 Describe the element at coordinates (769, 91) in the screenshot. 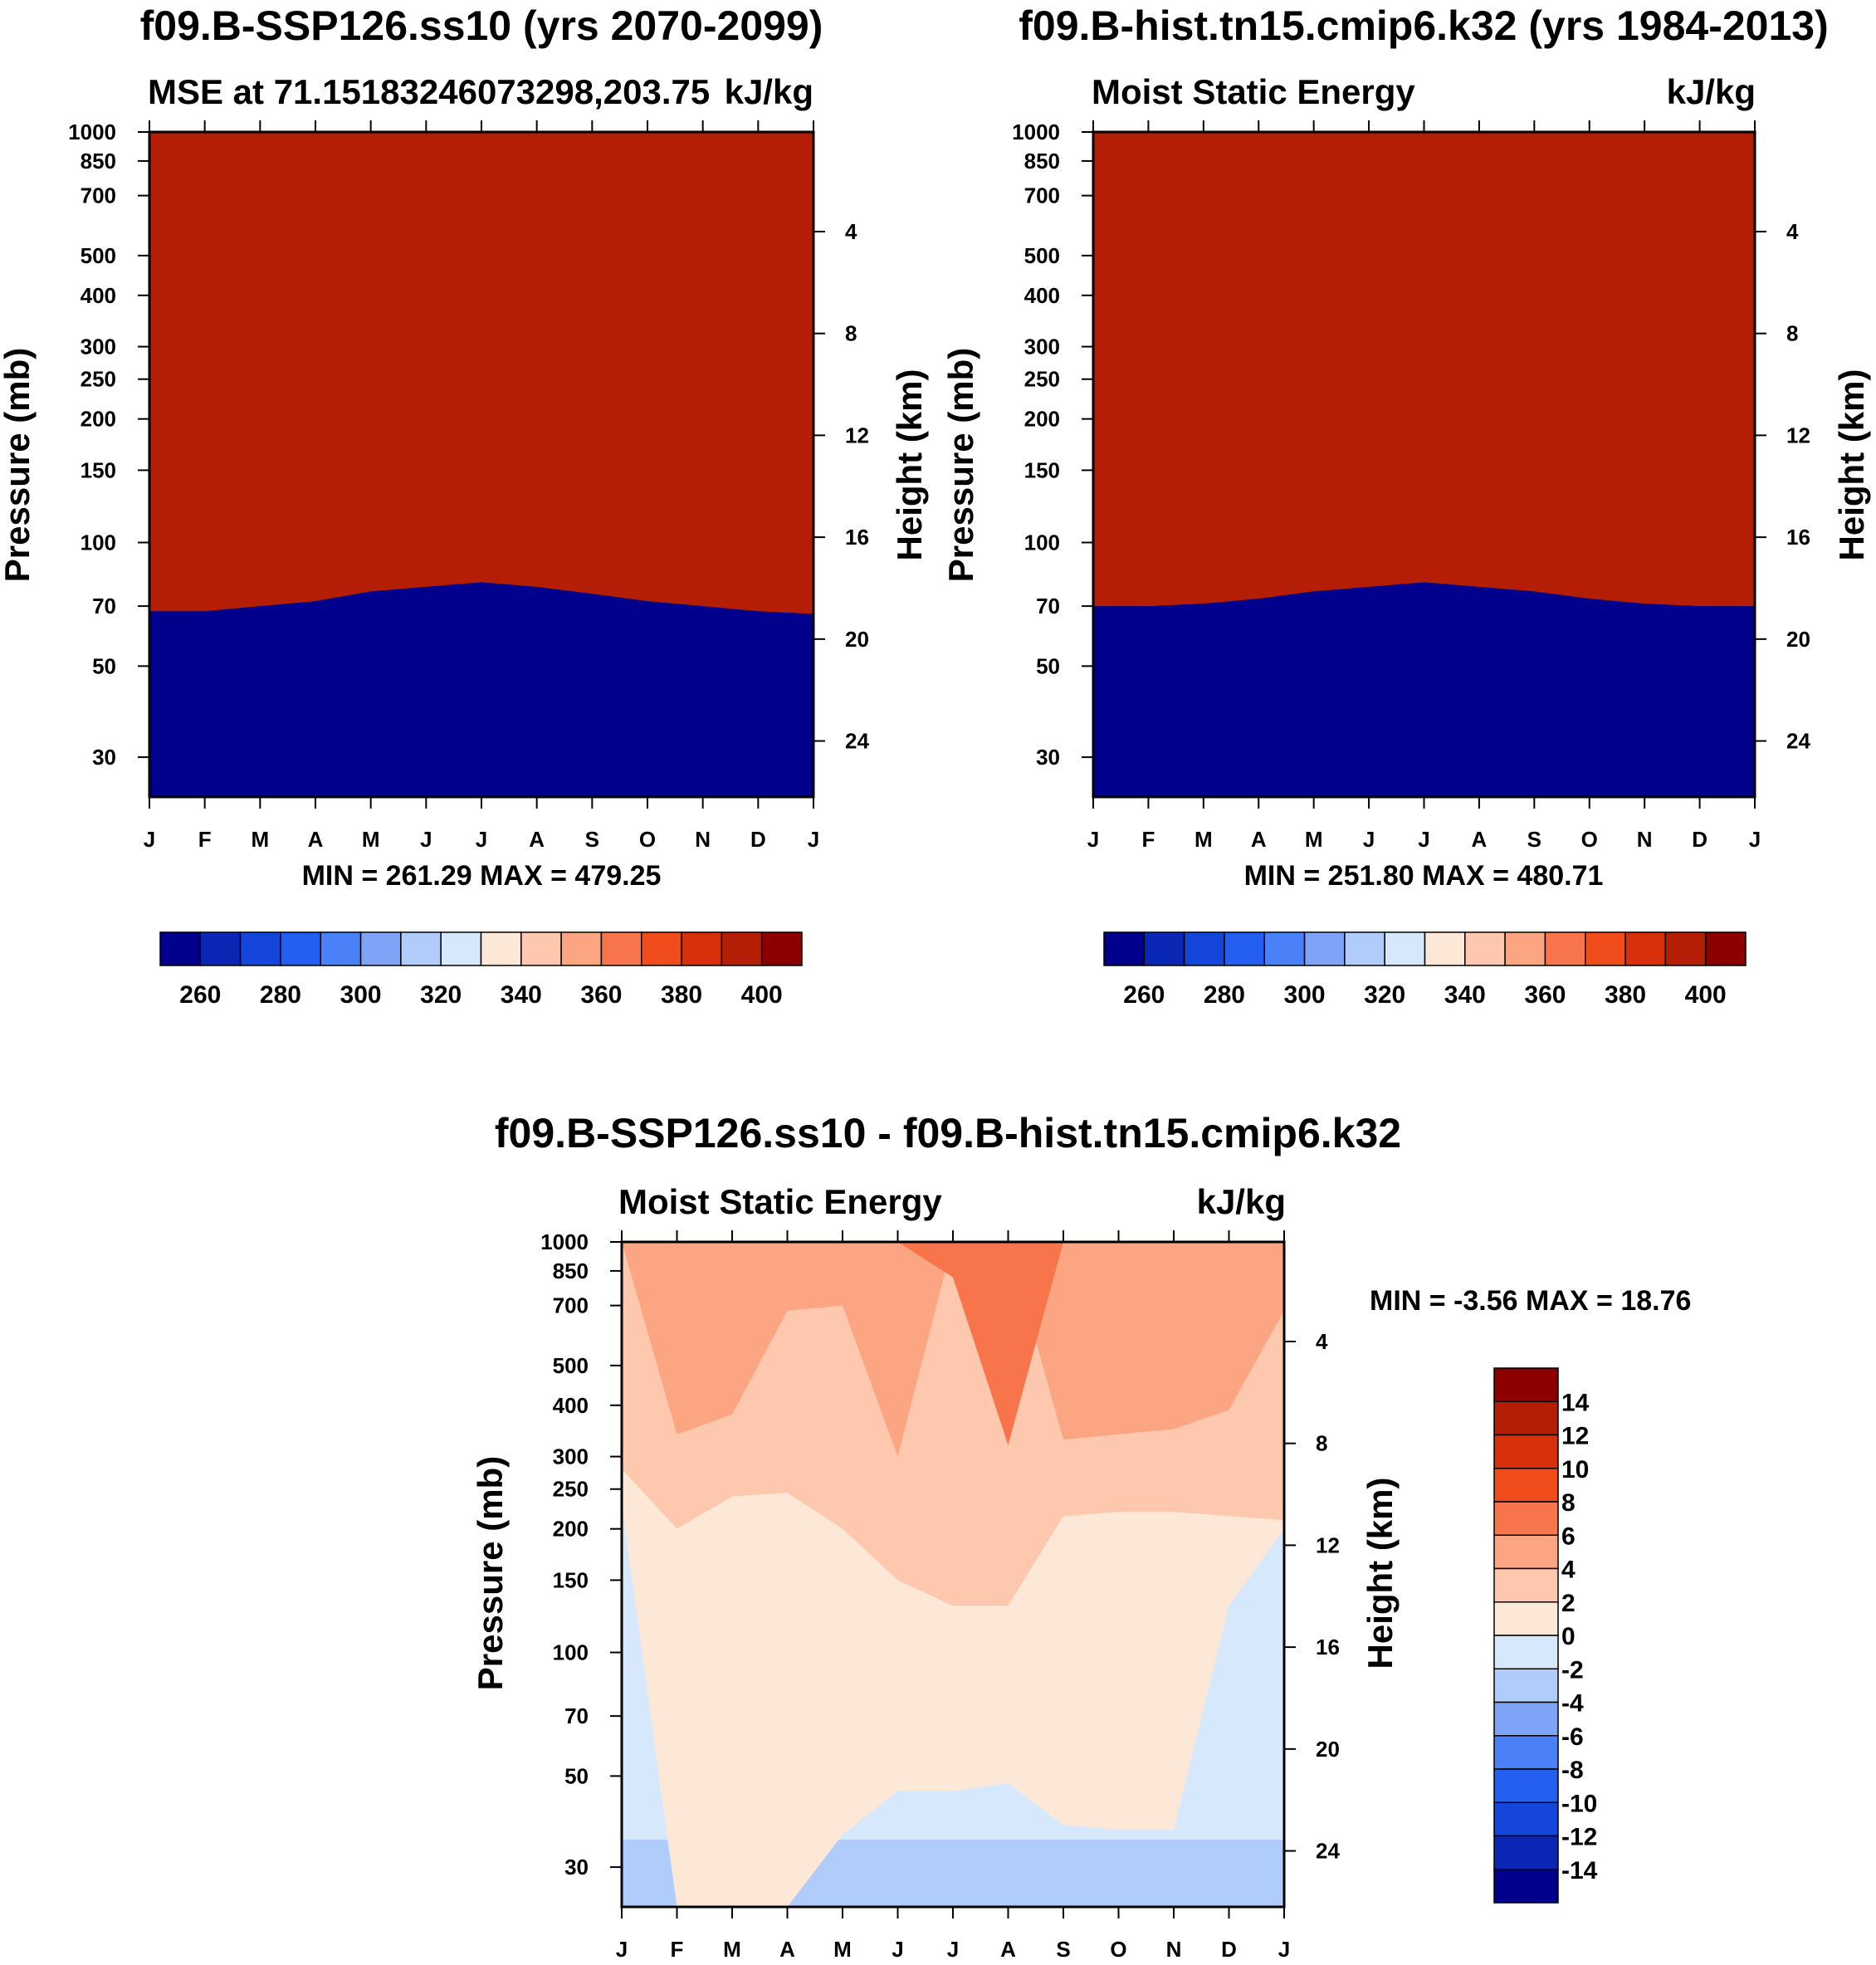

I see `panel-units: kJ/kg` at that location.